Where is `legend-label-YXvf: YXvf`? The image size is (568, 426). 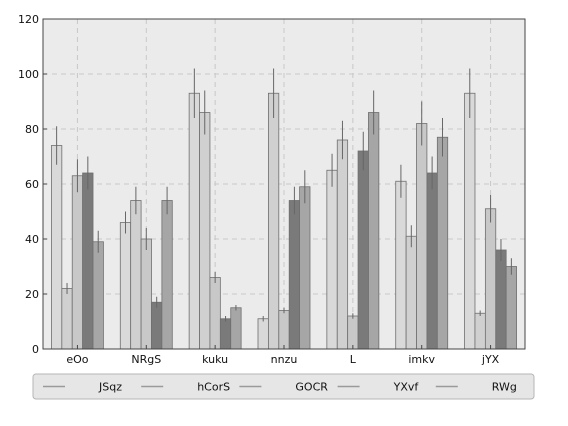
legend-label-YXvf: YXvf is located at coordinates (406, 387).